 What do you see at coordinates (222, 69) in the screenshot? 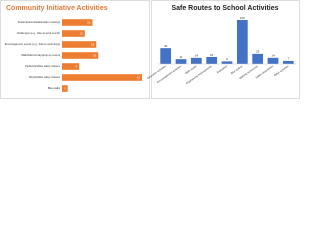
I see `category-label: Evaluation` at bounding box center [222, 69].